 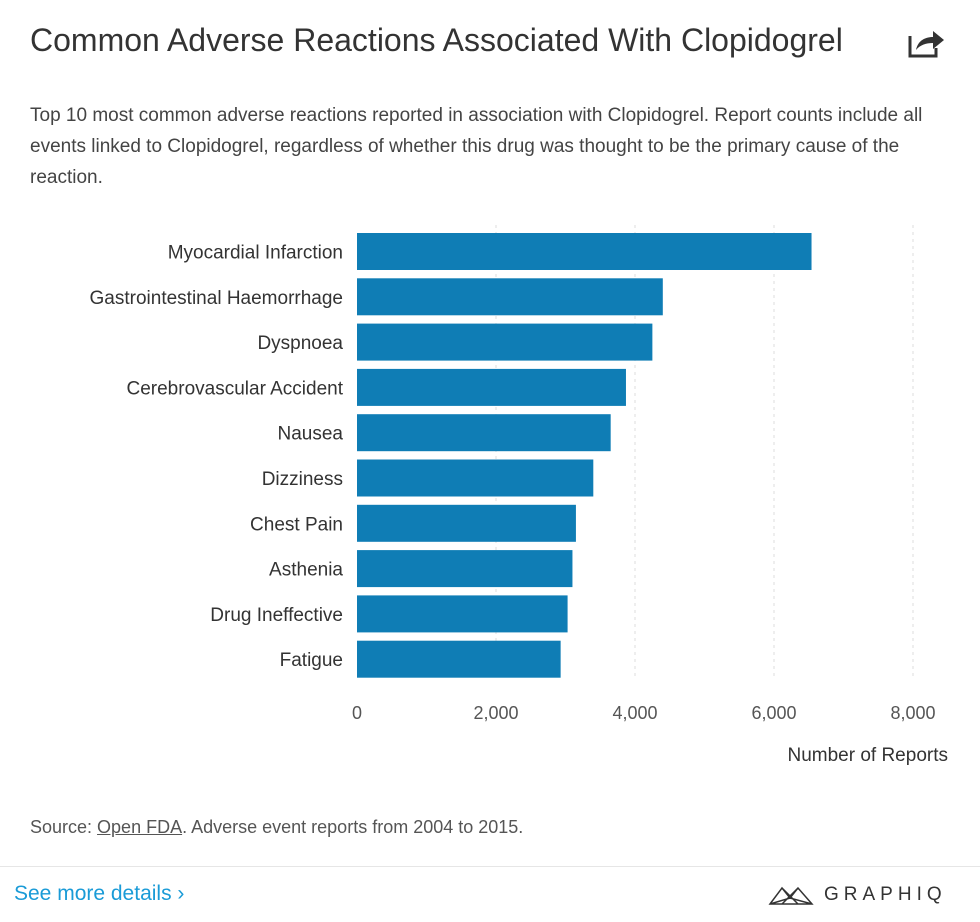 I want to click on category-label: Myocardial Infarction, so click(x=255, y=253).